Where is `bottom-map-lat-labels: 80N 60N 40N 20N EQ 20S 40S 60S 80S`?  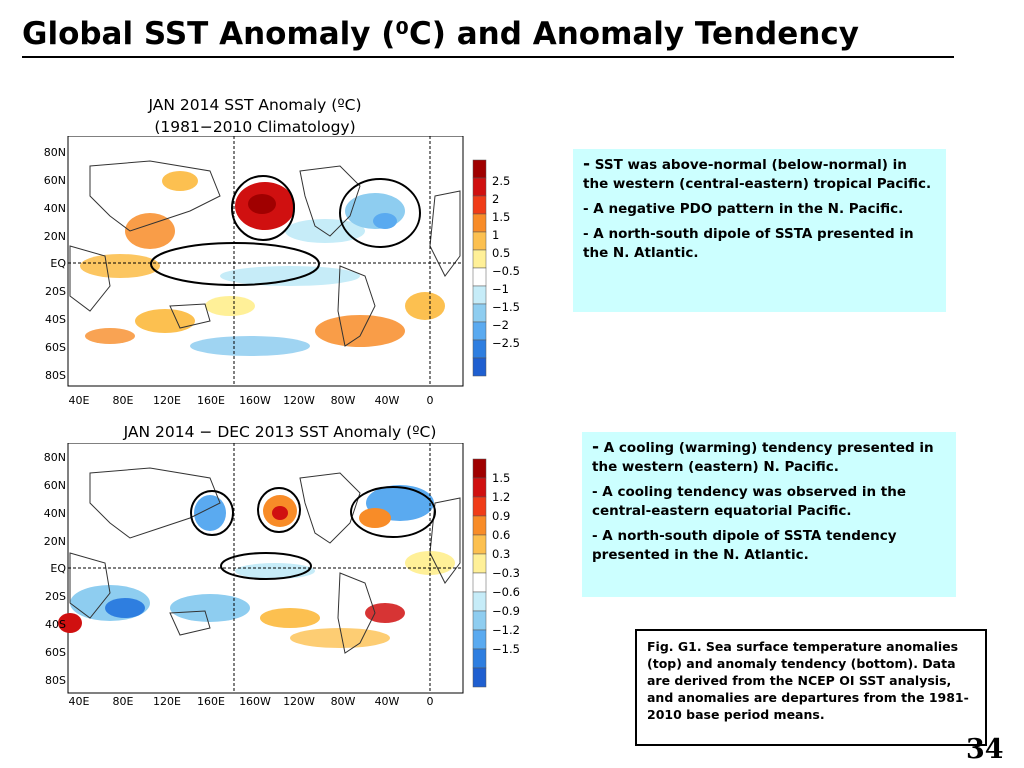
bottom-map-lat-labels: 80N 60N 40N 20N EQ 20S 40S 60S 80S is located at coordinates (55, 569).